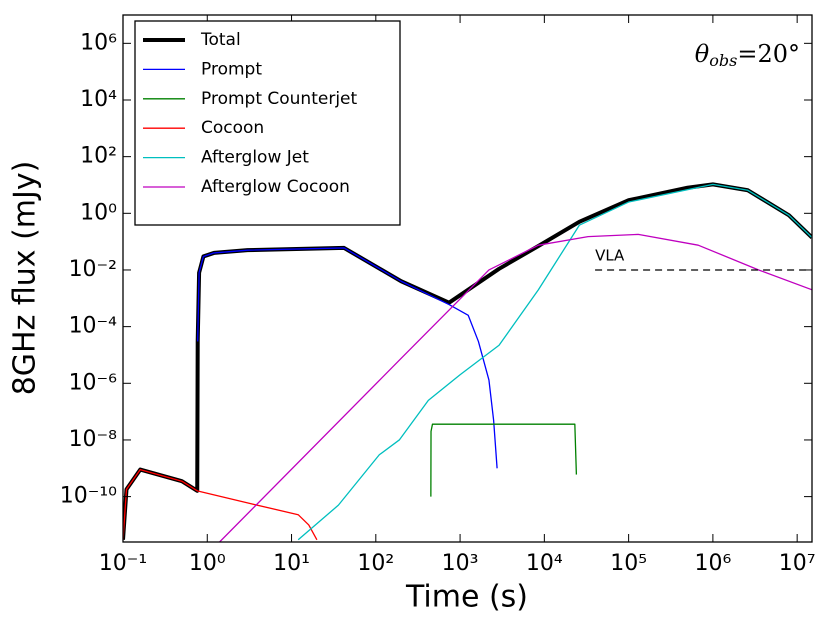  What do you see at coordinates (231, 69) in the screenshot?
I see `legend-label: Prompt` at bounding box center [231, 69].